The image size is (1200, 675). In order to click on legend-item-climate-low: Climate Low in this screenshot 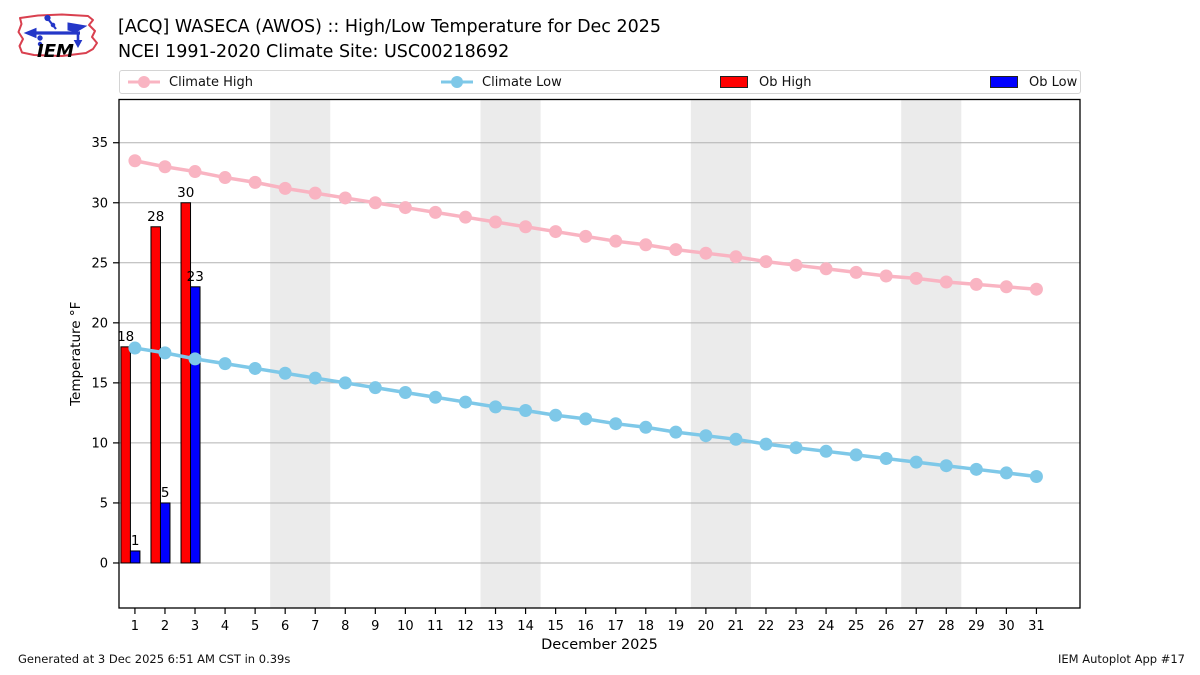, I will do `click(501, 82)`.